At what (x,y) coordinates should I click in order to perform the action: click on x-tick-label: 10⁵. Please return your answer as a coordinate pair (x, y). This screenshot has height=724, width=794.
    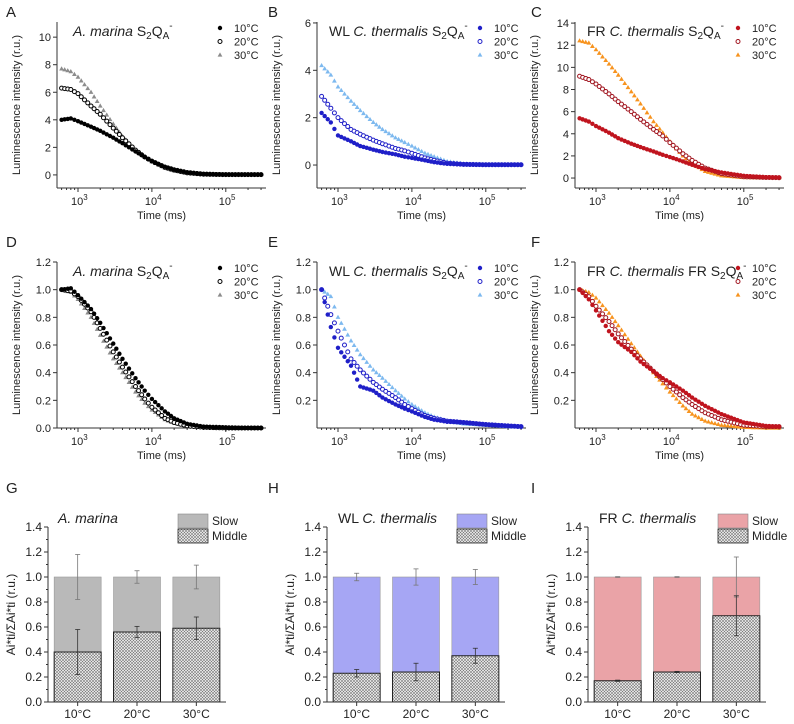
    Looking at the image, I should click on (745, 440).